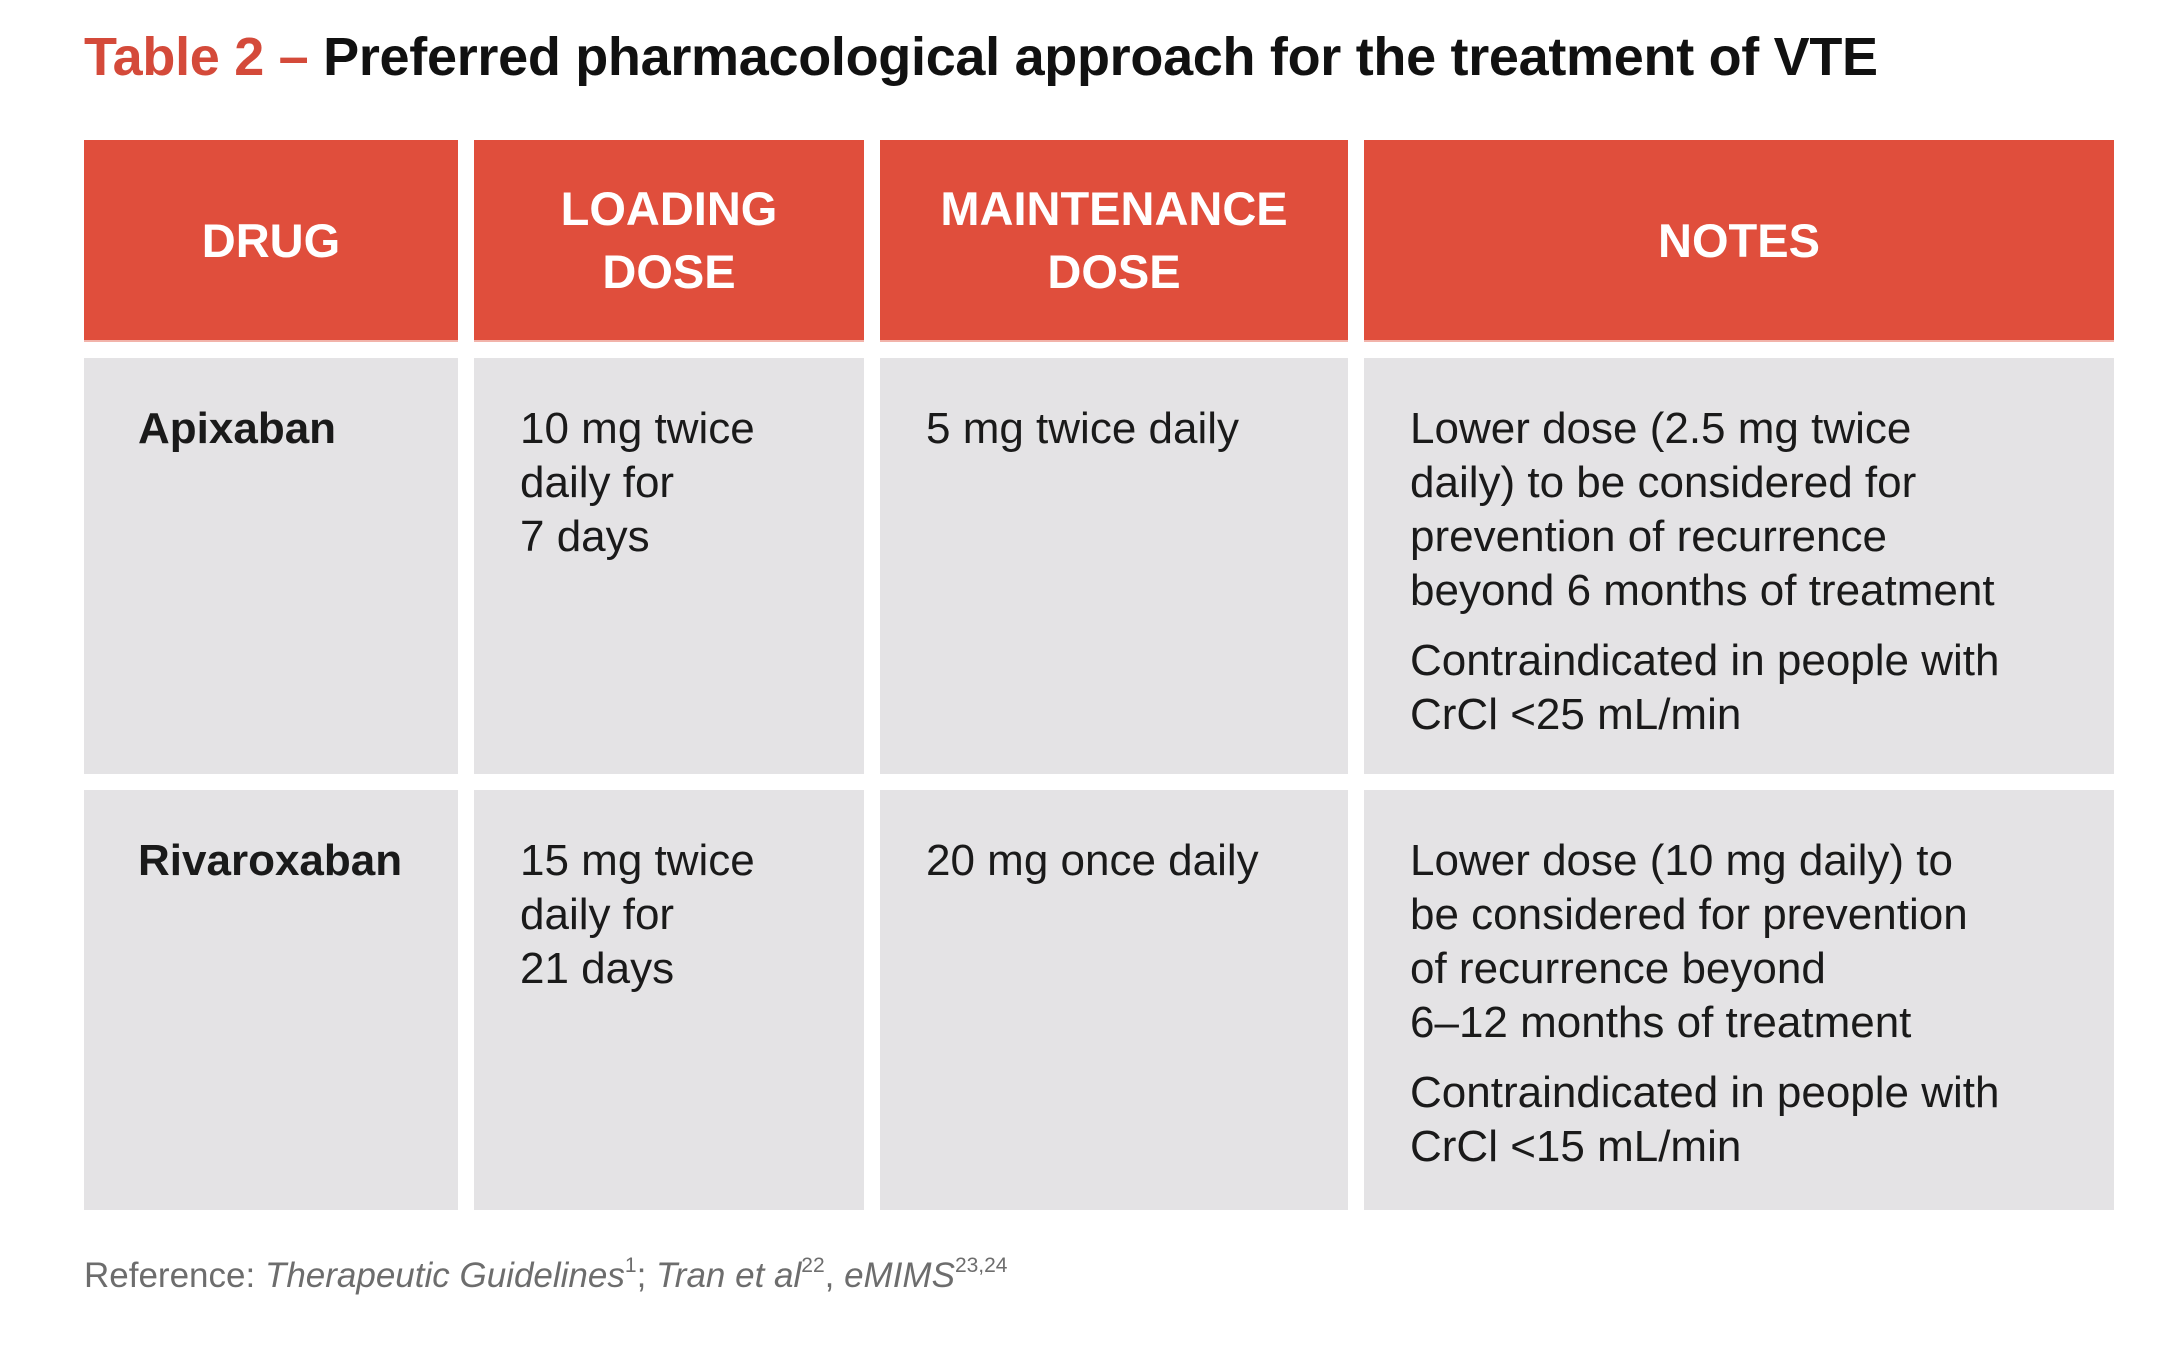 This screenshot has height=1348, width=2184. I want to click on table-number: Table 2 –, so click(196, 57).